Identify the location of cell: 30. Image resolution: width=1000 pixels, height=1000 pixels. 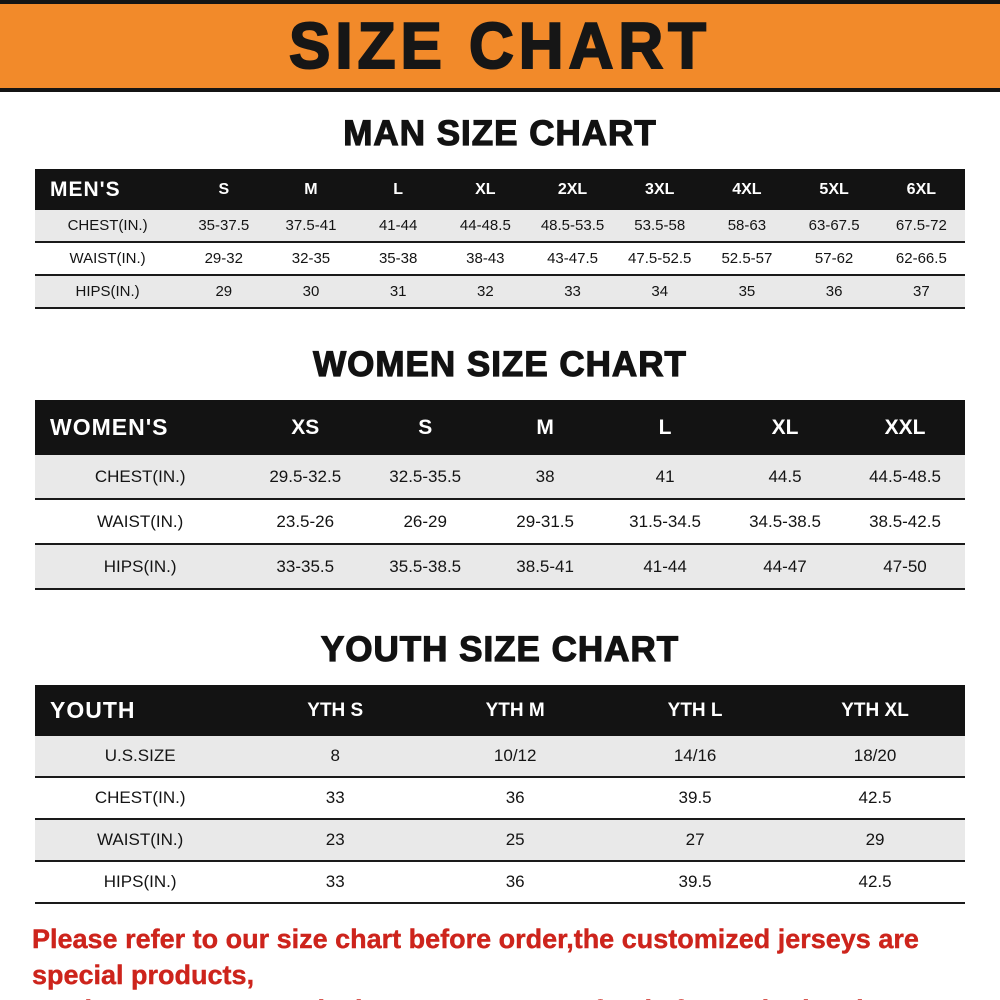
(311, 291).